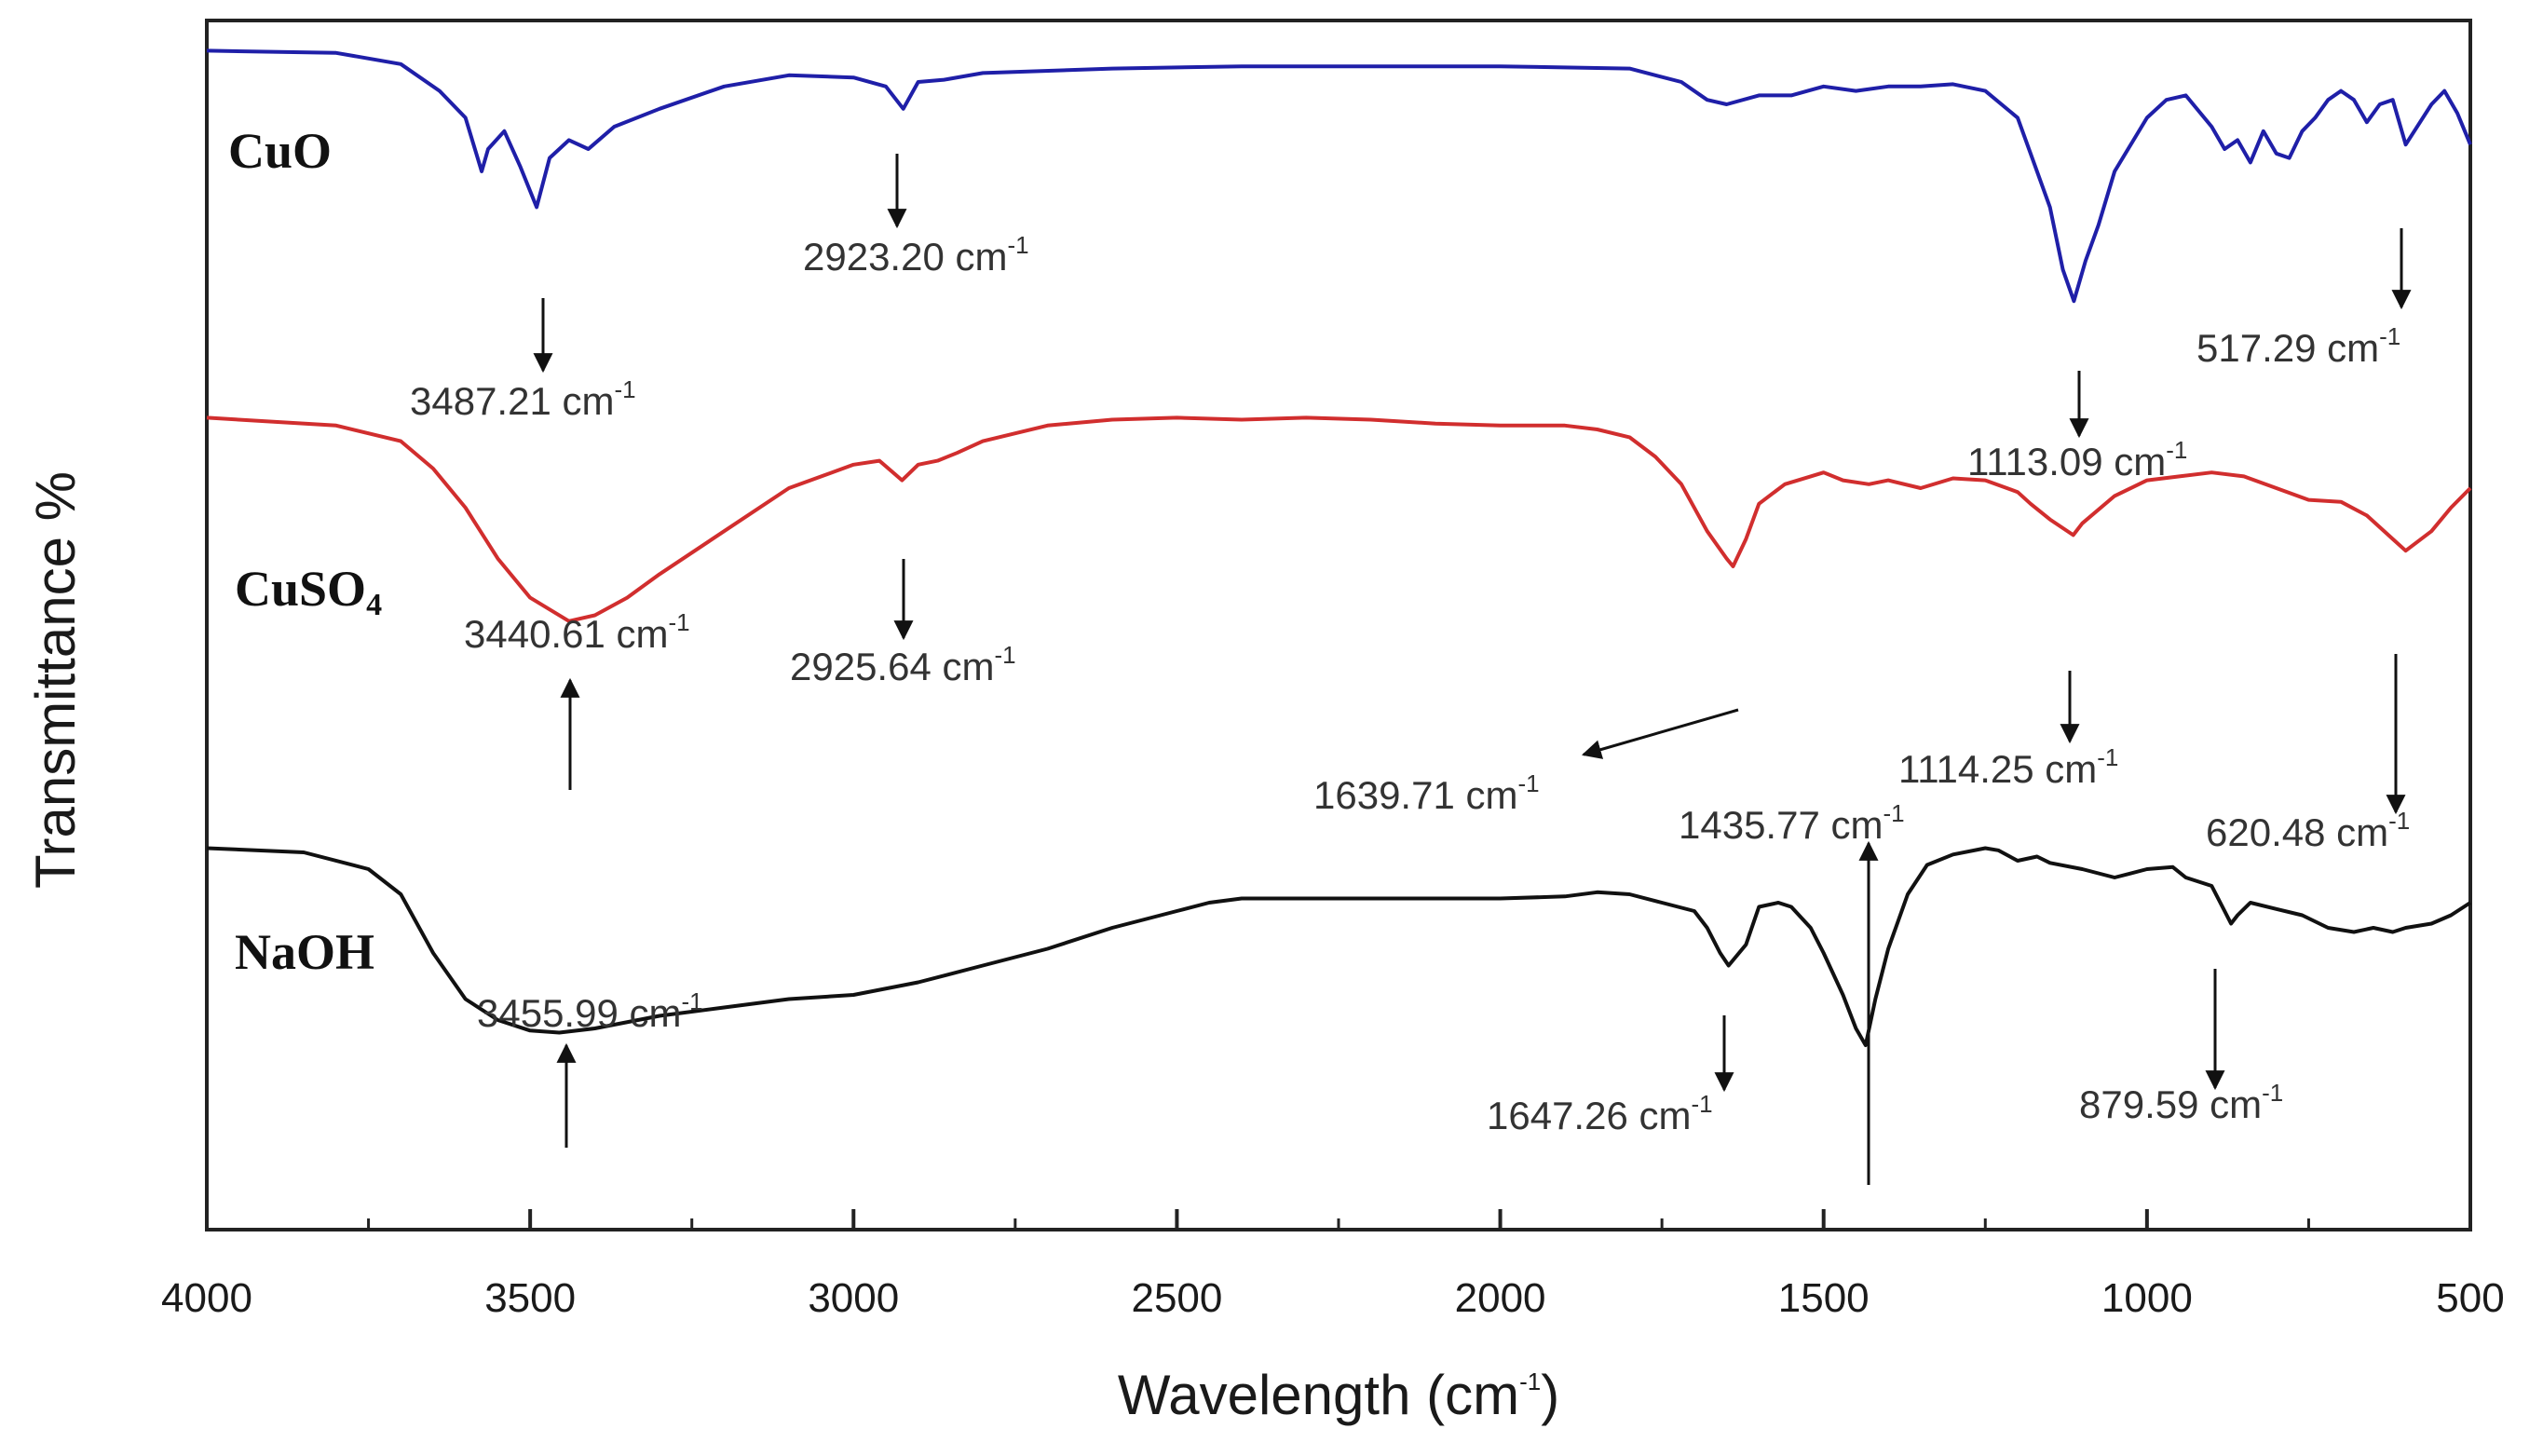  I want to click on peak-label-cuso4-620-sup: -1, so click(2399, 821).